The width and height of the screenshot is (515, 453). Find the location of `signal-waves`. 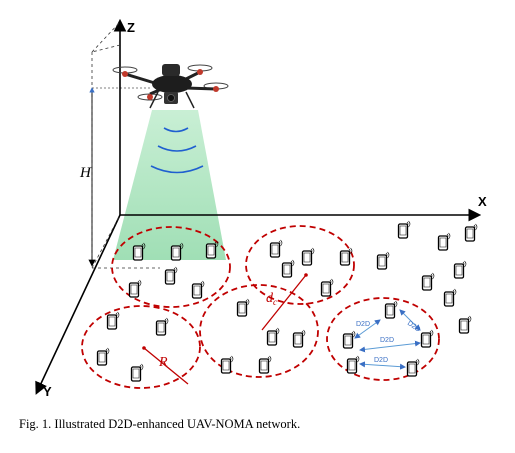

signal-waves is located at coordinates (177, 150).